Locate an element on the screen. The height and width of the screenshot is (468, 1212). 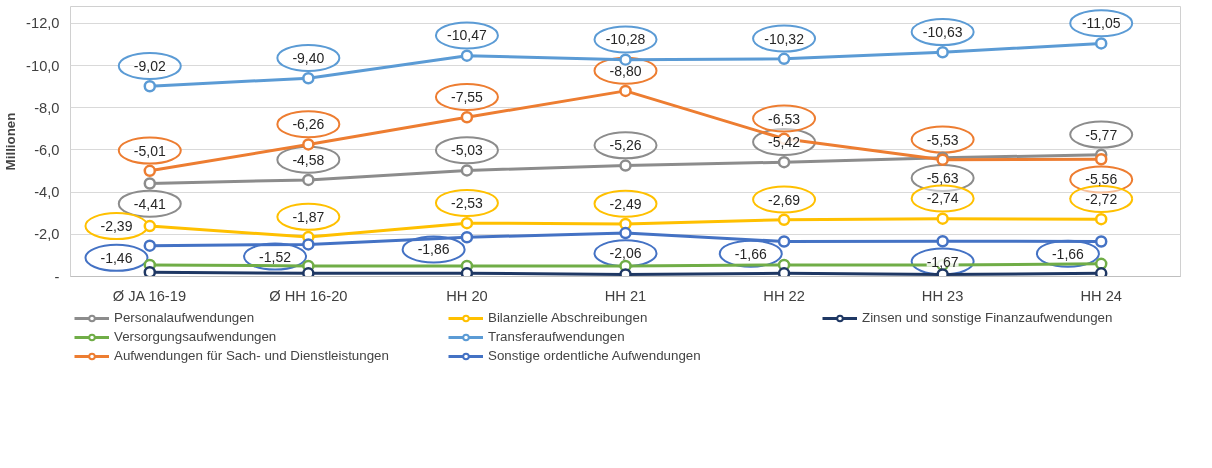
data-label: -2,69 is located at coordinates (784, 199).